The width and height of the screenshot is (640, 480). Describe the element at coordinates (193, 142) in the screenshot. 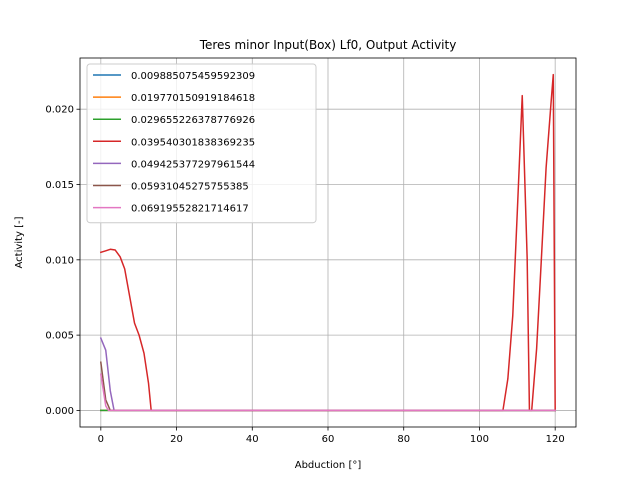

I see `legend-entry: 0.039540301838369235` at that location.